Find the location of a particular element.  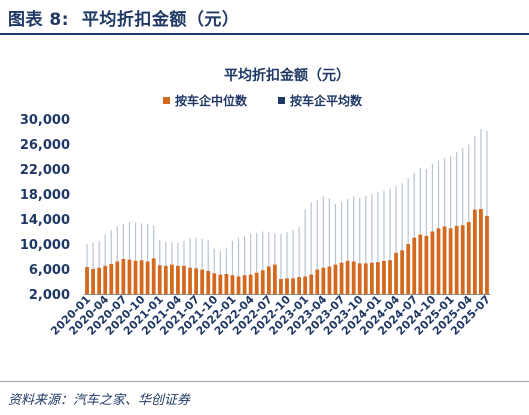

figure-header: 图表 8: 平均折扣金额（元） is located at coordinates (264, 17).